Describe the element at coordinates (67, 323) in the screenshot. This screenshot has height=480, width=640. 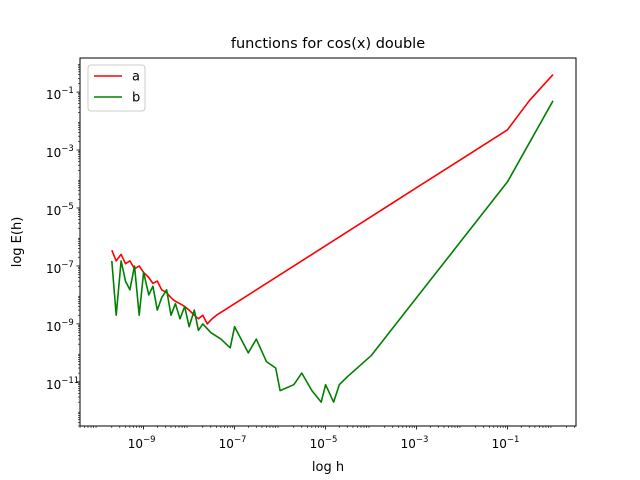
I see `y-tick-label-exponent: −9` at that location.